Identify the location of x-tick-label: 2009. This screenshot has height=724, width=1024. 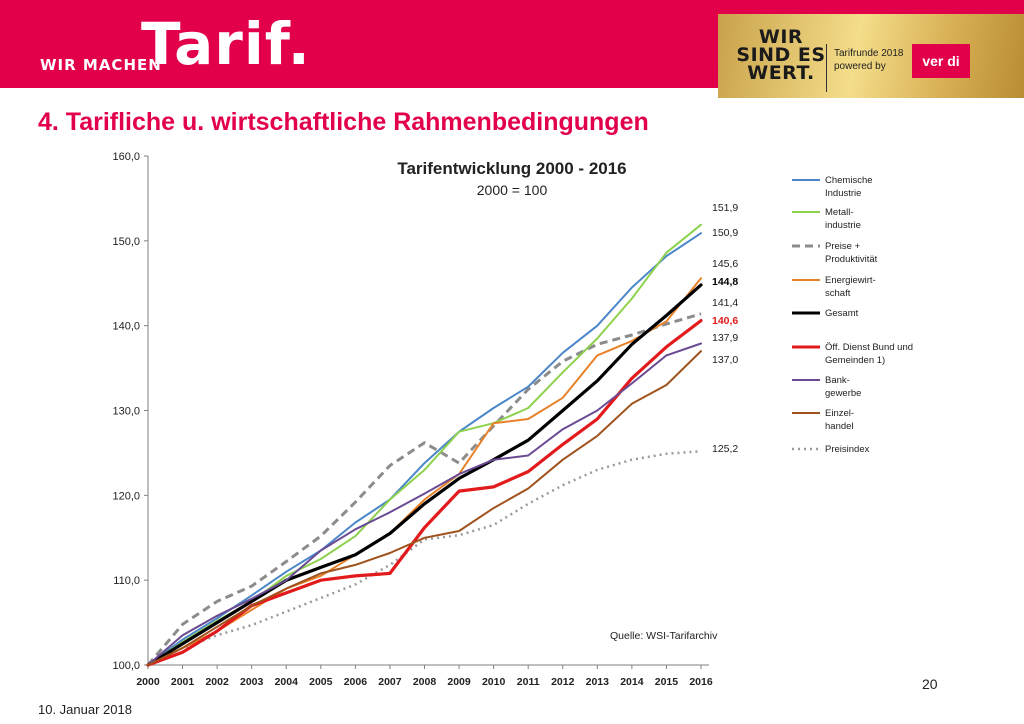
(459, 682).